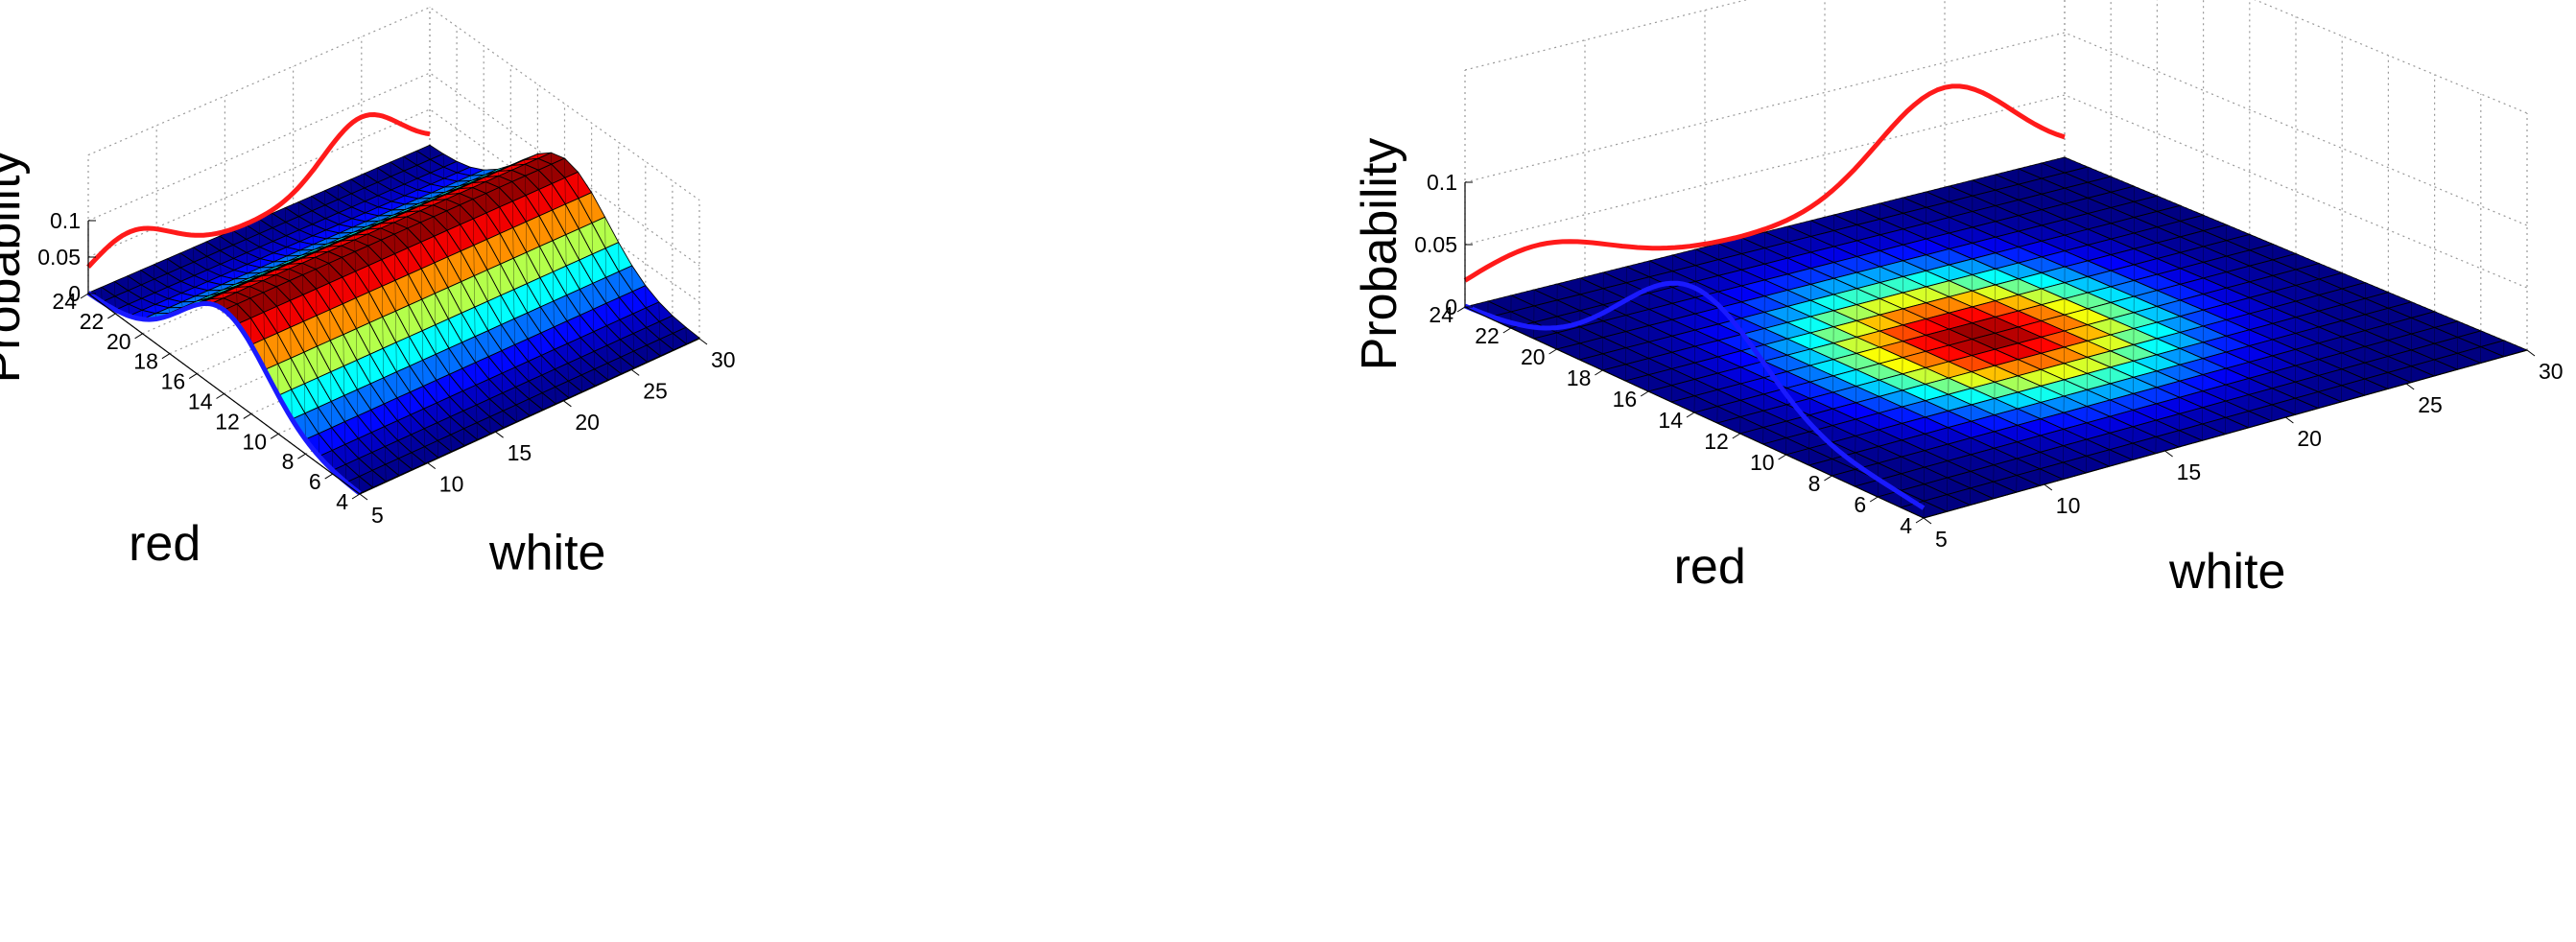  Describe the element at coordinates (75, 293) in the screenshot. I see `z-tick-label: 0` at that location.